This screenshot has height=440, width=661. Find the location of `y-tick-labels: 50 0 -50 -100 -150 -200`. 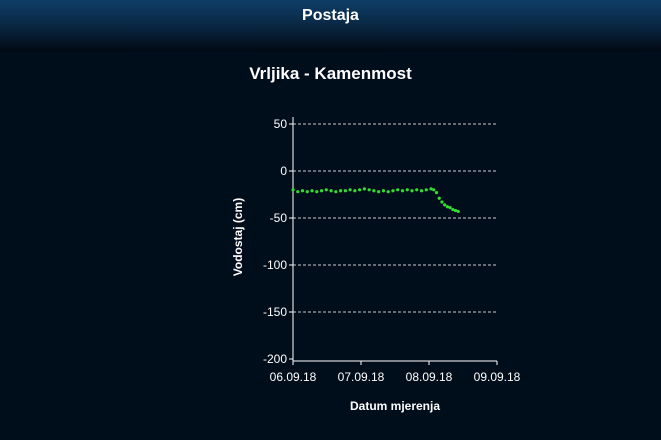

y-tick-labels: 50 0 -50 -100 -150 -200 is located at coordinates (275, 241).